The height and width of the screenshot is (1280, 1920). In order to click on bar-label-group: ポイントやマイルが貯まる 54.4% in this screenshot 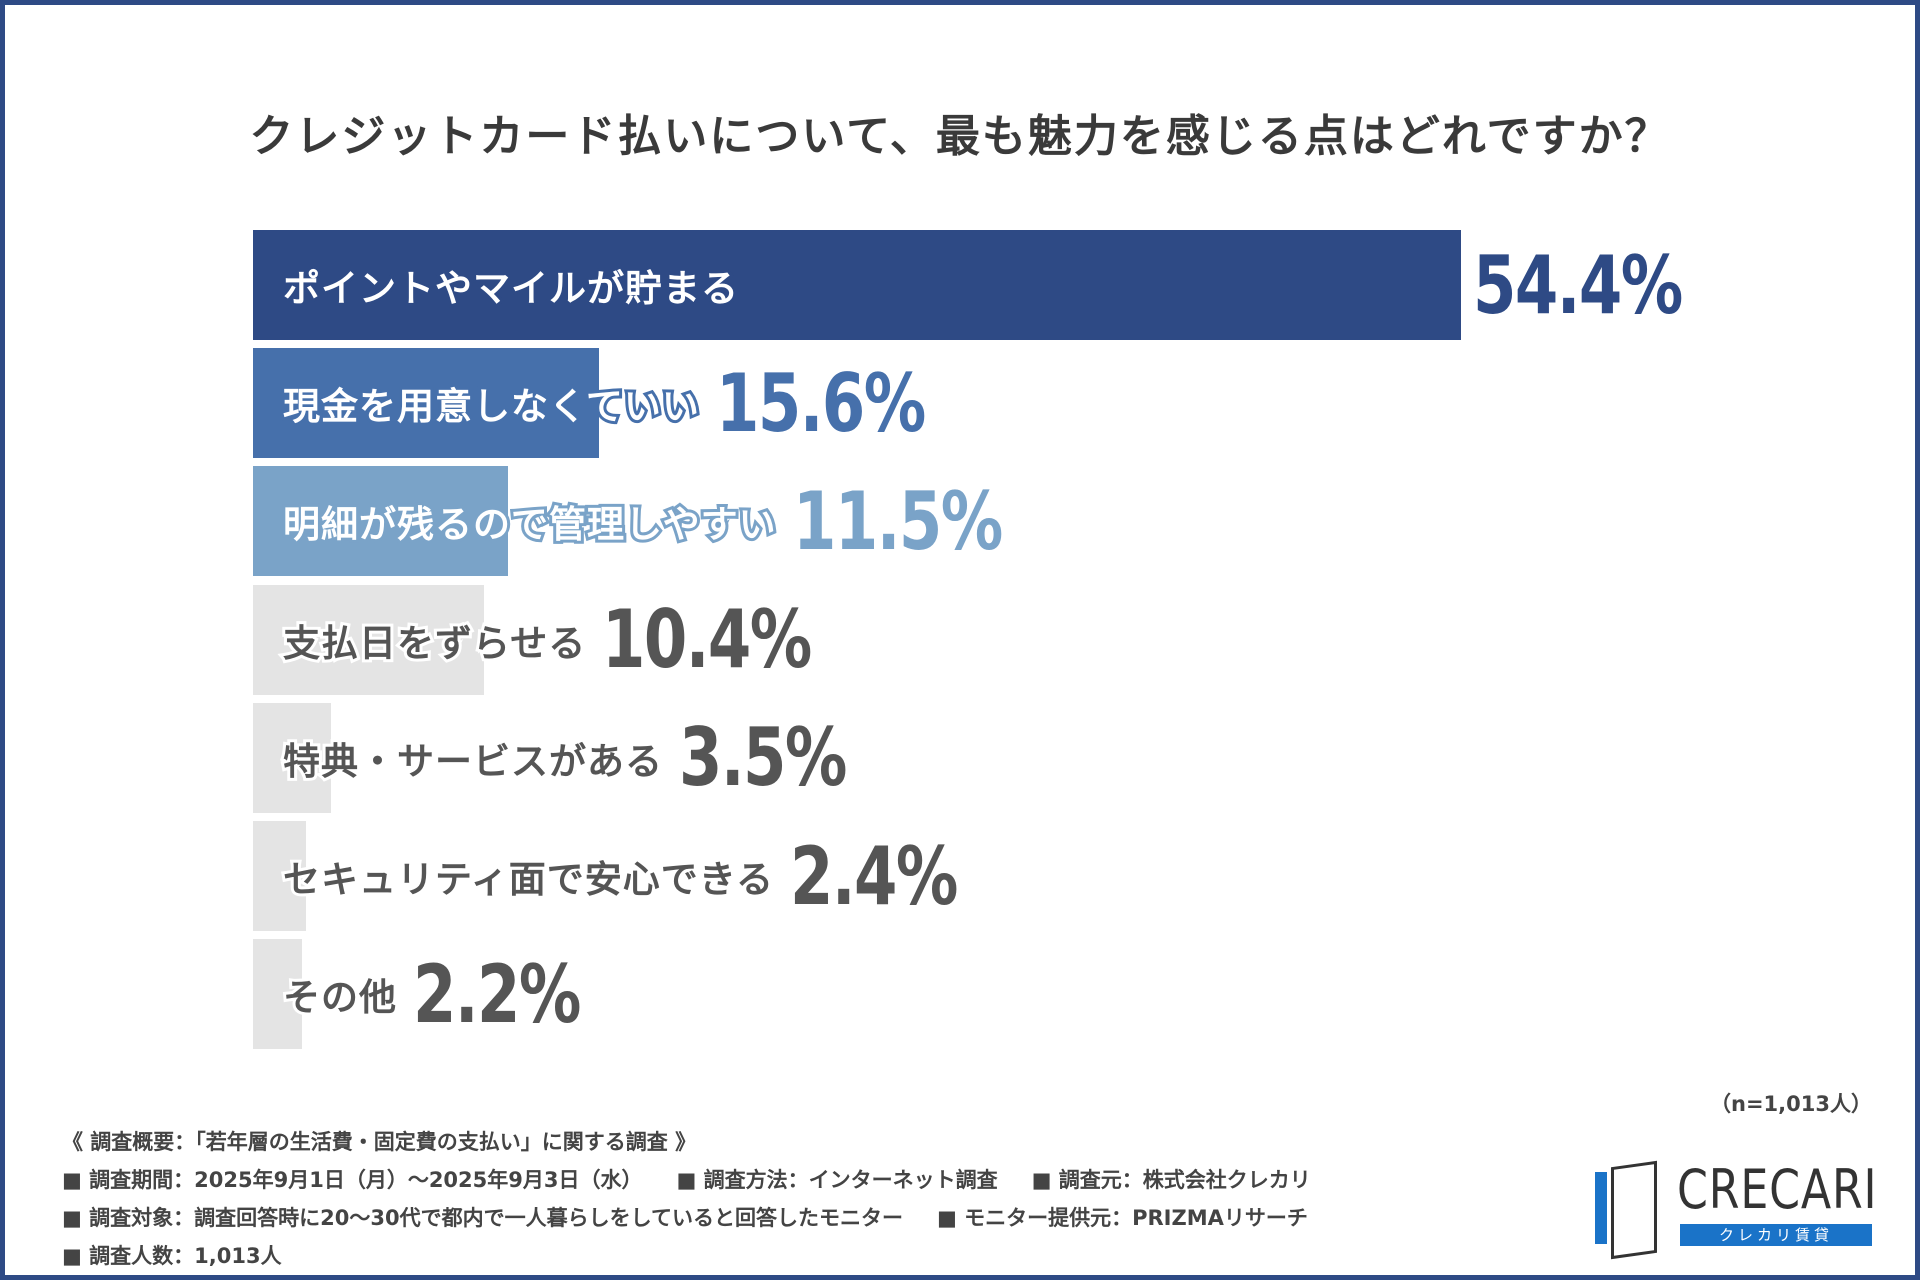, I will do `click(981, 285)`.